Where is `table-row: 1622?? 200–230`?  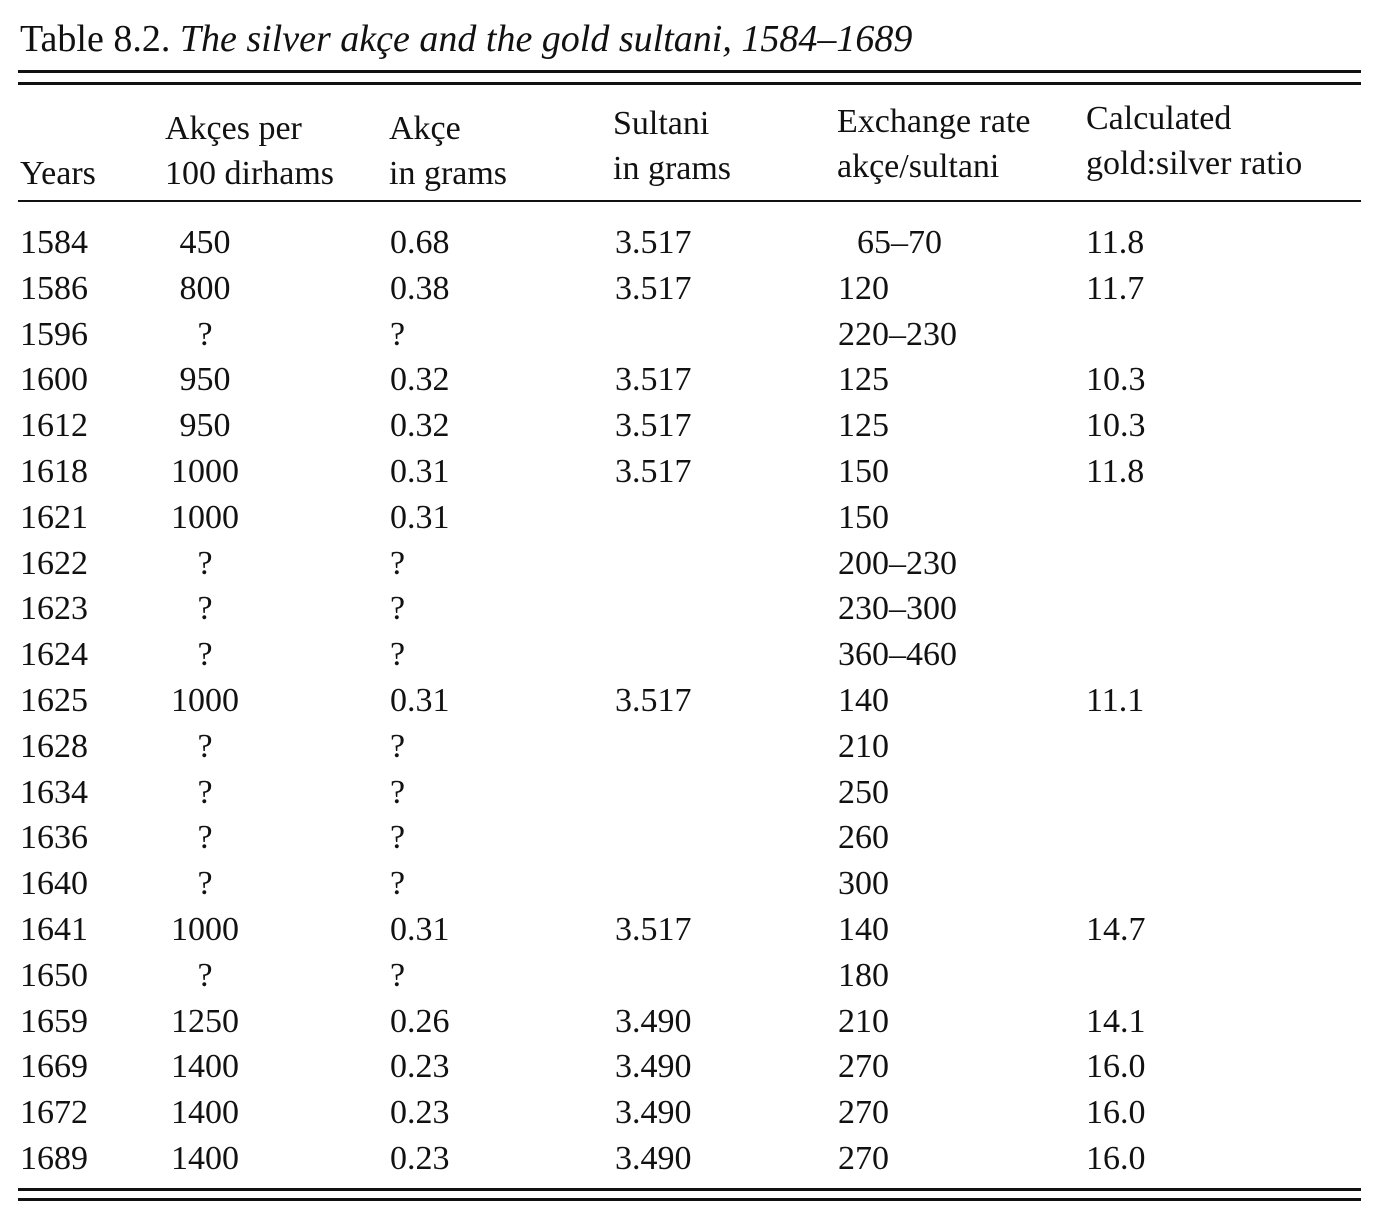
table-row: 1622?? 200–230 is located at coordinates (698, 564).